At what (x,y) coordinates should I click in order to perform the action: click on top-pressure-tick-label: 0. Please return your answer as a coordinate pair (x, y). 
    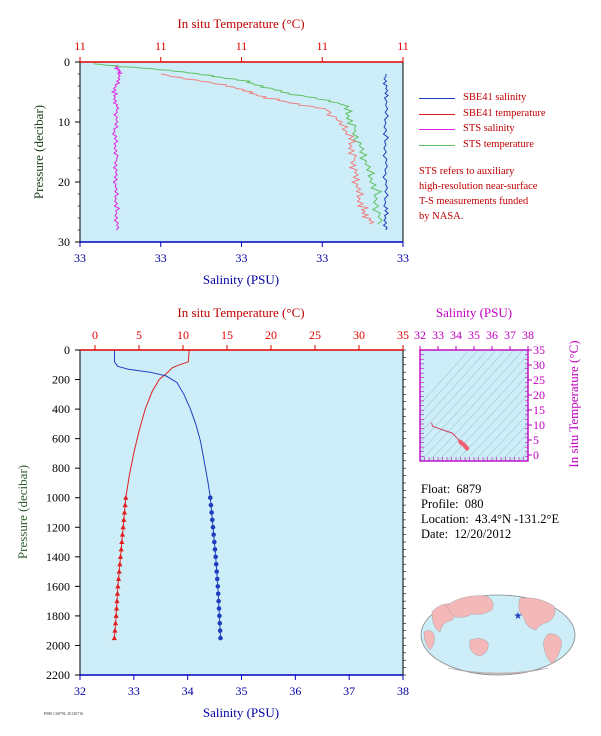
    Looking at the image, I should click on (67, 62).